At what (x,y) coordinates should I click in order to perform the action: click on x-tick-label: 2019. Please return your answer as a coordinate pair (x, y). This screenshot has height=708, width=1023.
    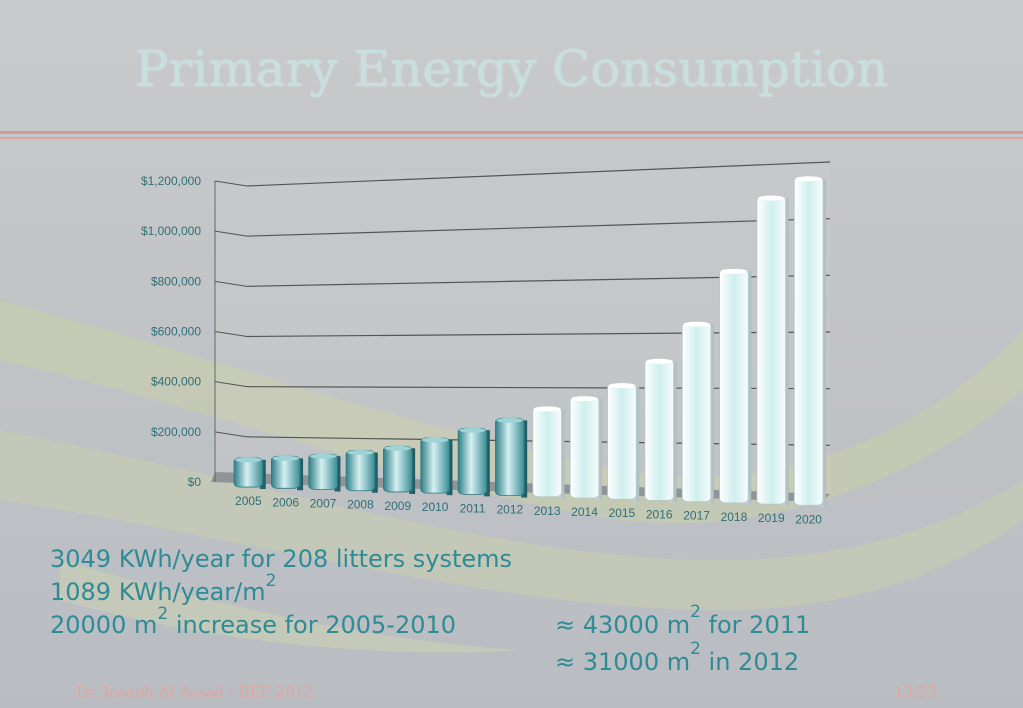
    Looking at the image, I should click on (771, 518).